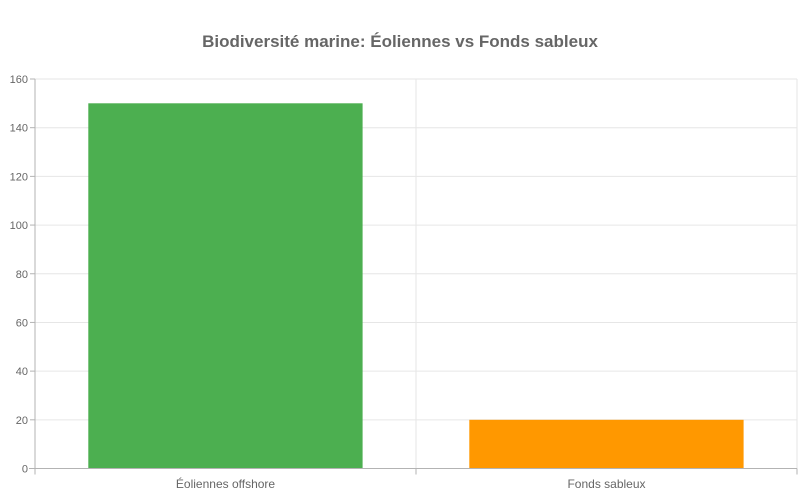 This screenshot has height=500, width=800. Describe the element at coordinates (19, 177) in the screenshot. I see `y-tick-label: 120` at that location.